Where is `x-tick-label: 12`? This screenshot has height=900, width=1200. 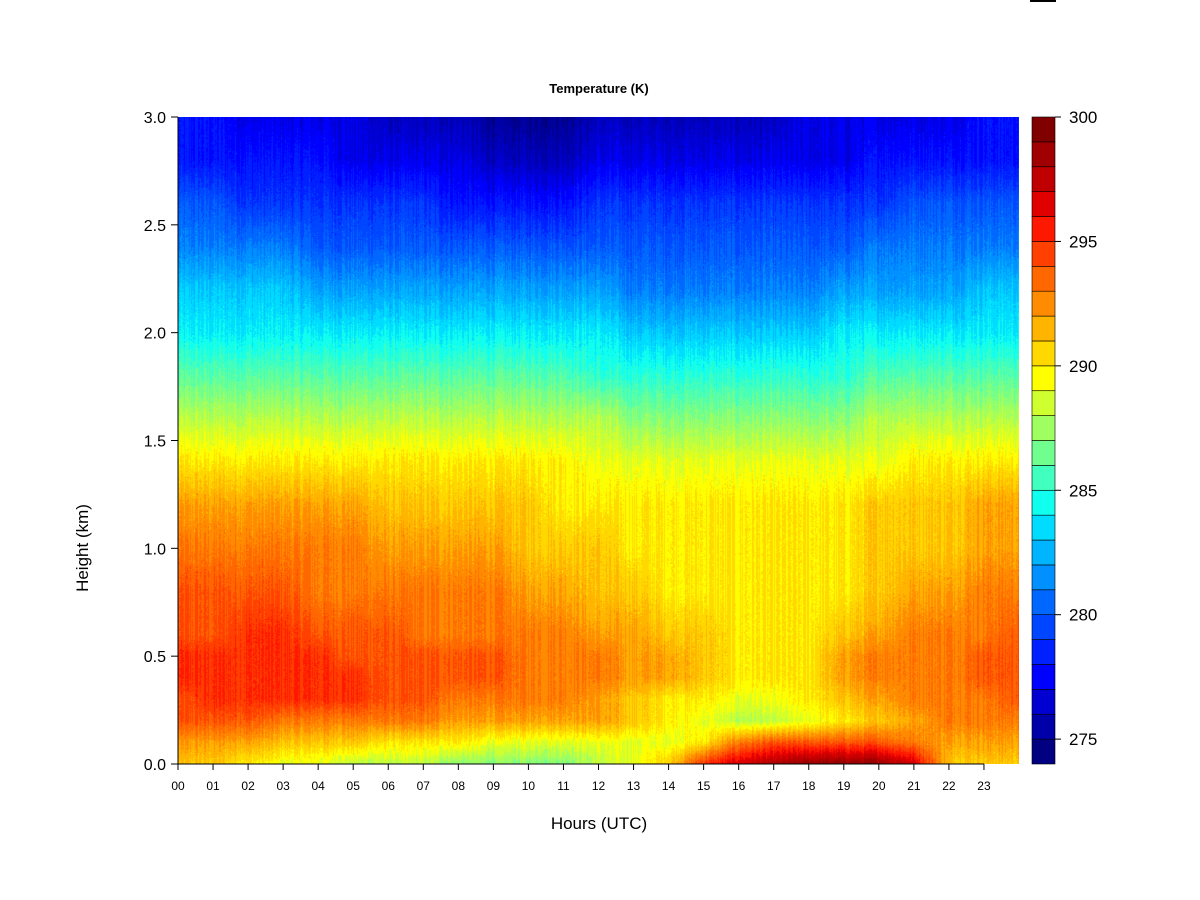
x-tick-label: 12 is located at coordinates (599, 786).